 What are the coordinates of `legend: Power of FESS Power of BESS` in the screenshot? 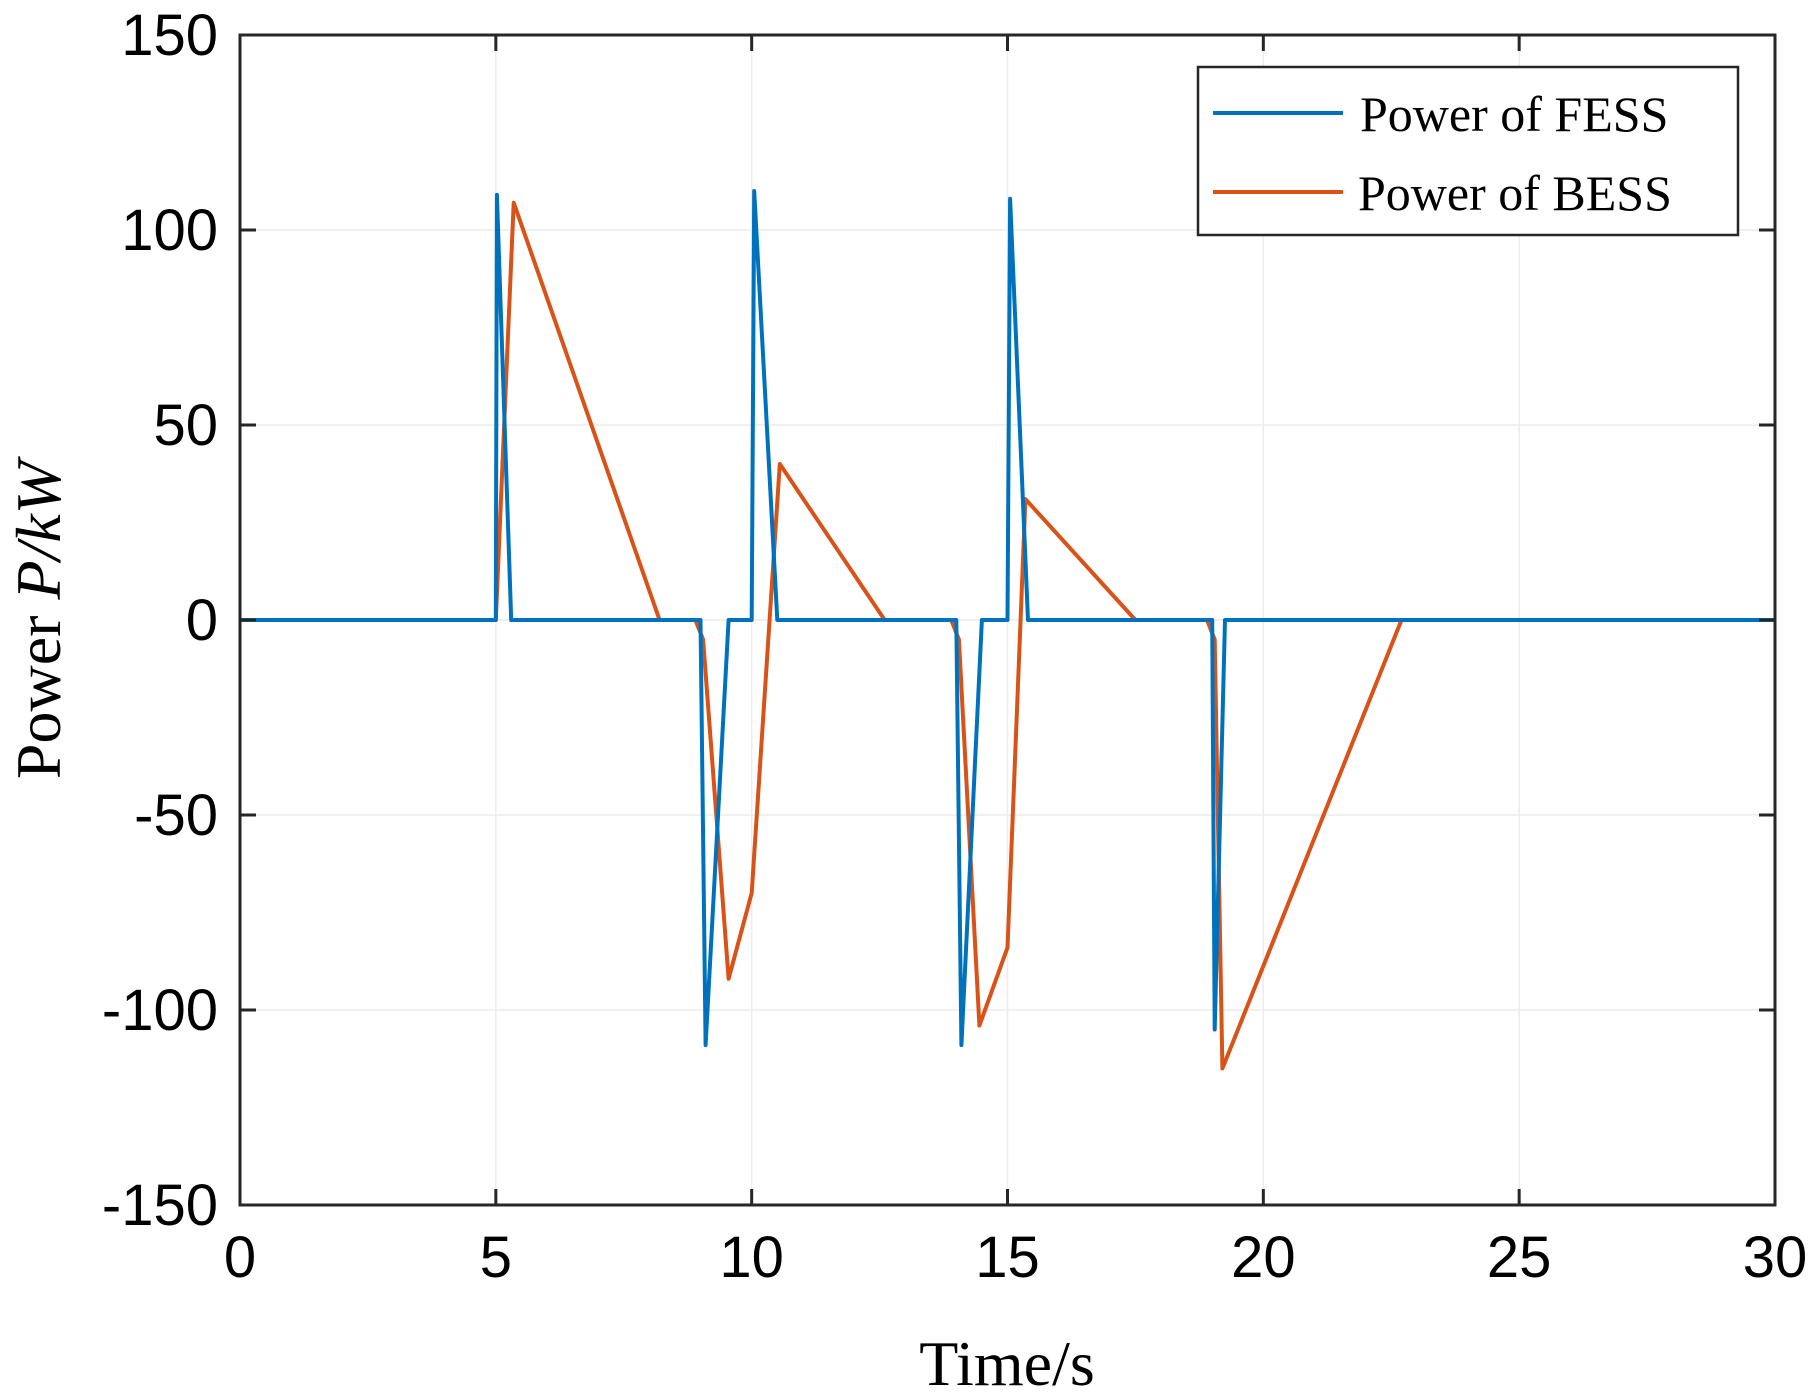 It's located at (1468, 151).